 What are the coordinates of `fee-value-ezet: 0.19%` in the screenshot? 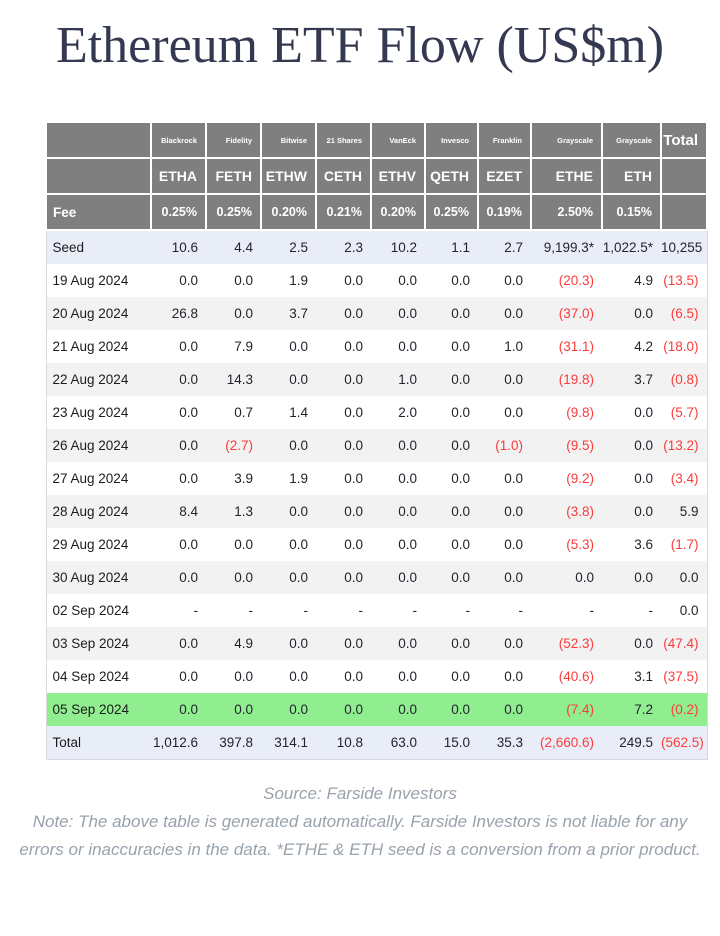 It's located at (504, 212).